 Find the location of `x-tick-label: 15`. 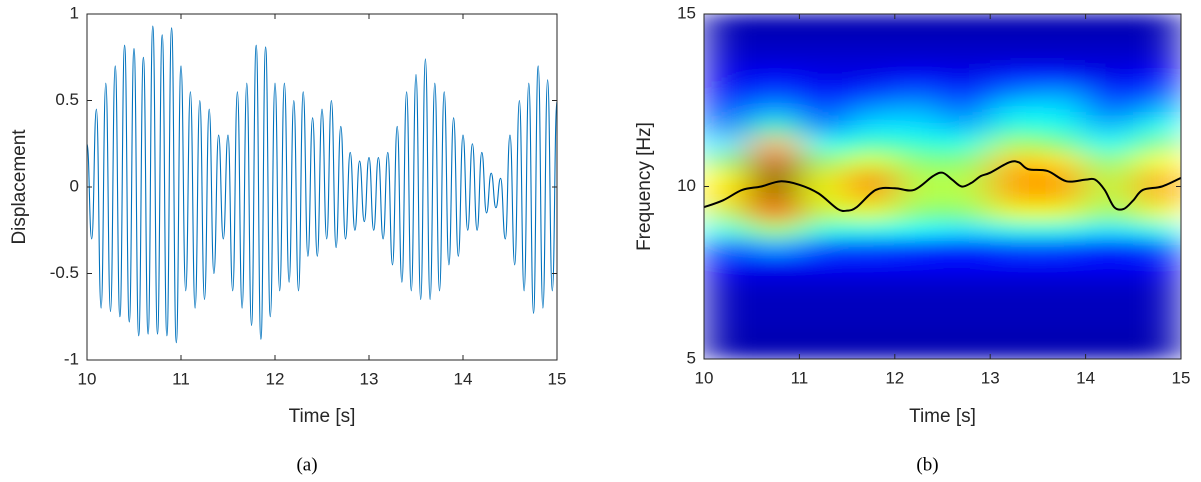

x-tick-label: 15 is located at coordinates (1181, 377).